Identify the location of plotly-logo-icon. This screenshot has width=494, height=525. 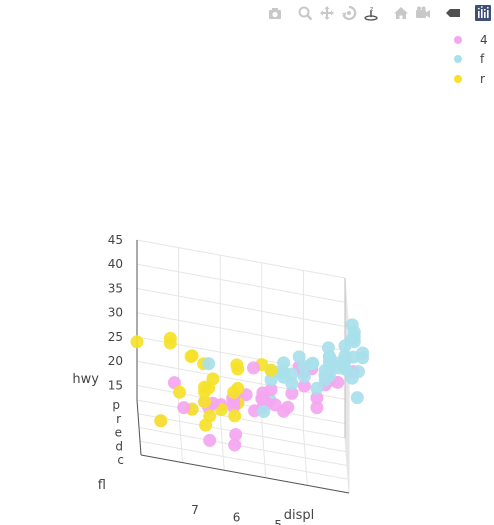
(483, 13).